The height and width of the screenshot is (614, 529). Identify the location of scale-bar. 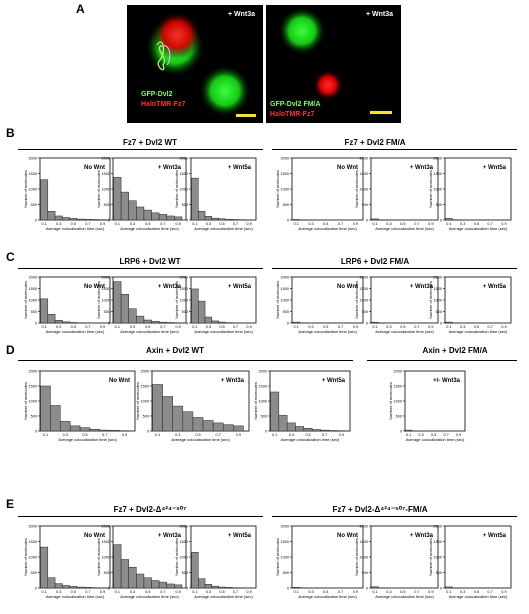
(246, 115).